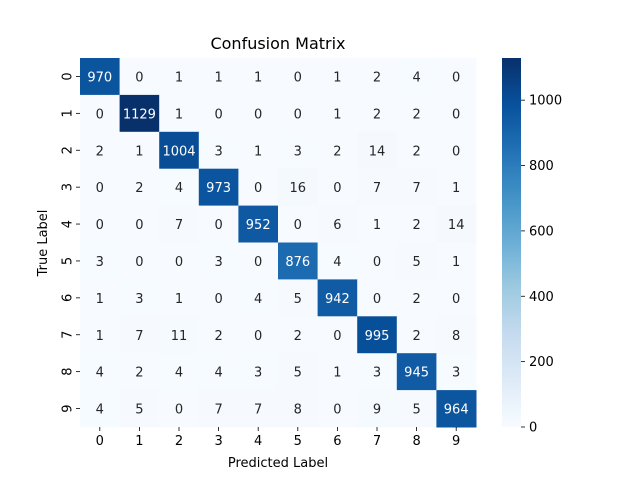 The width and height of the screenshot is (640, 480). What do you see at coordinates (179, 441) in the screenshot?
I see `x-tick-label: 2` at bounding box center [179, 441].